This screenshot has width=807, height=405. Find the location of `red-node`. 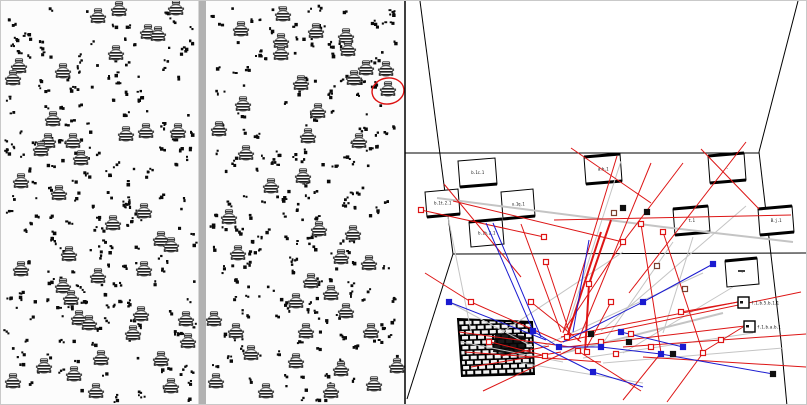

red-node is located at coordinates (641, 224).